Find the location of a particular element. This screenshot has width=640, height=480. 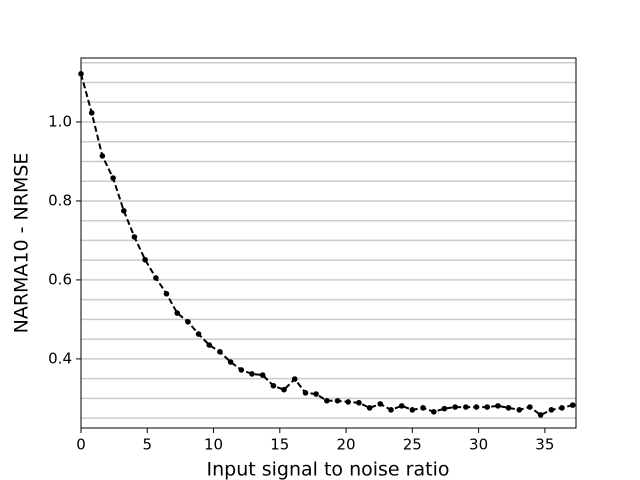

y-tick-label: 1.0 is located at coordinates (60, 121).